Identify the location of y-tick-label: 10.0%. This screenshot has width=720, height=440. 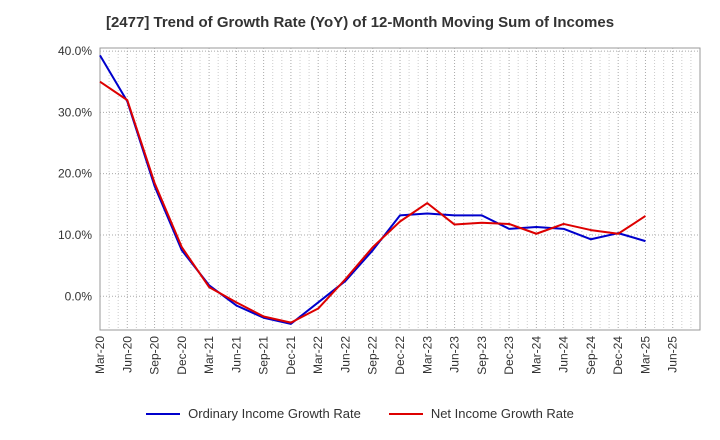
(75, 235).